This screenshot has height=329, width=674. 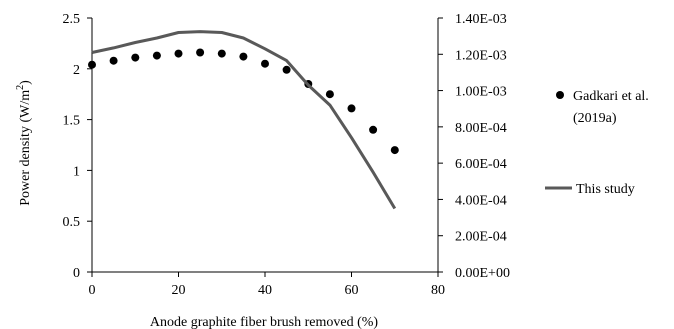 I want to click on legend-label-gadkari: Gadkari et al., so click(x=611, y=96).